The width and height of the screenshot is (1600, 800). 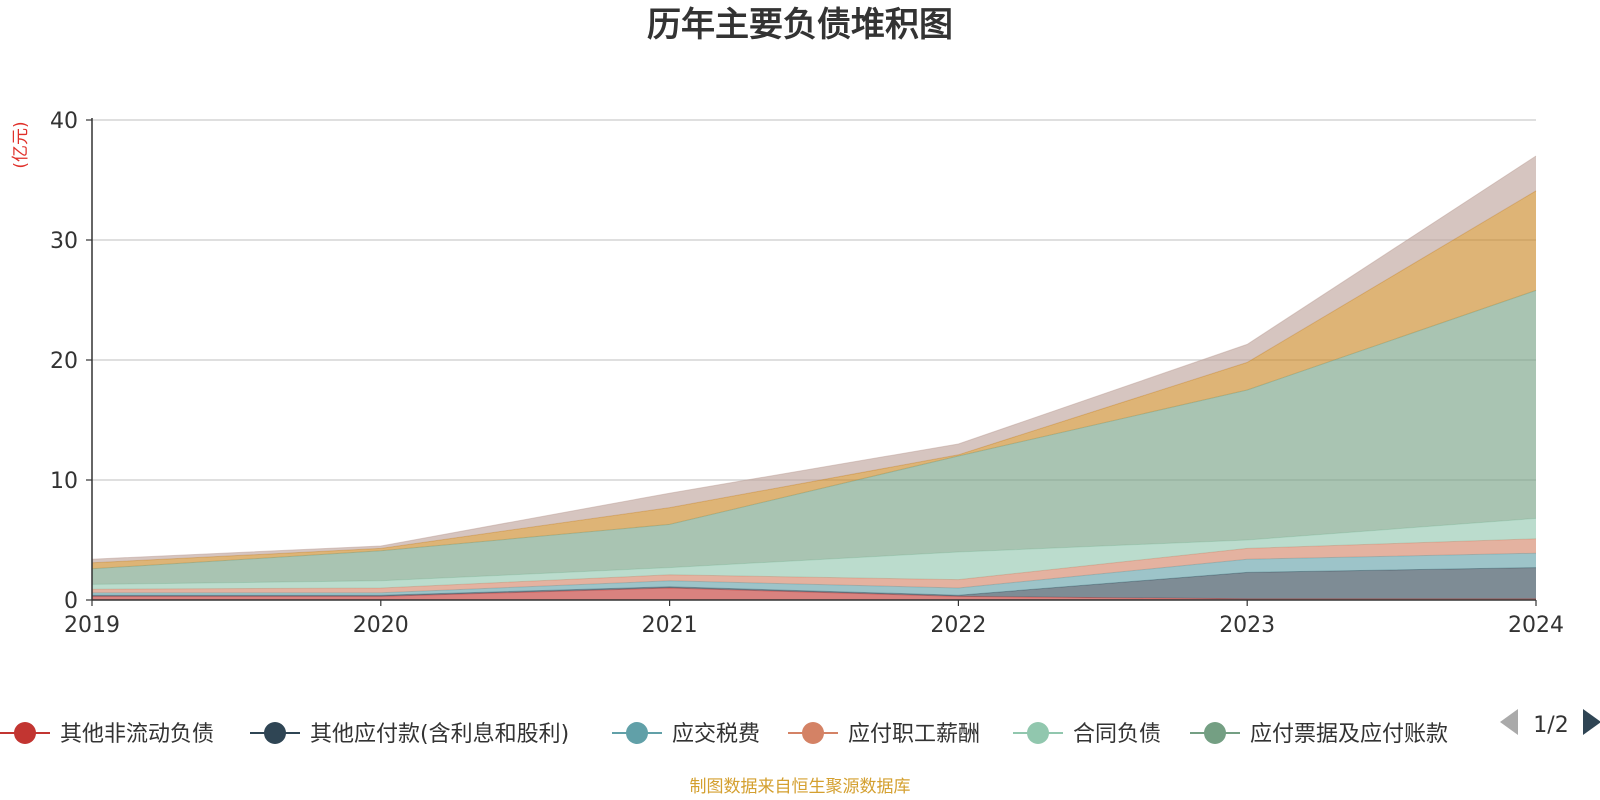 What do you see at coordinates (1591, 722) in the screenshot?
I see `triangle-right-icon` at bounding box center [1591, 722].